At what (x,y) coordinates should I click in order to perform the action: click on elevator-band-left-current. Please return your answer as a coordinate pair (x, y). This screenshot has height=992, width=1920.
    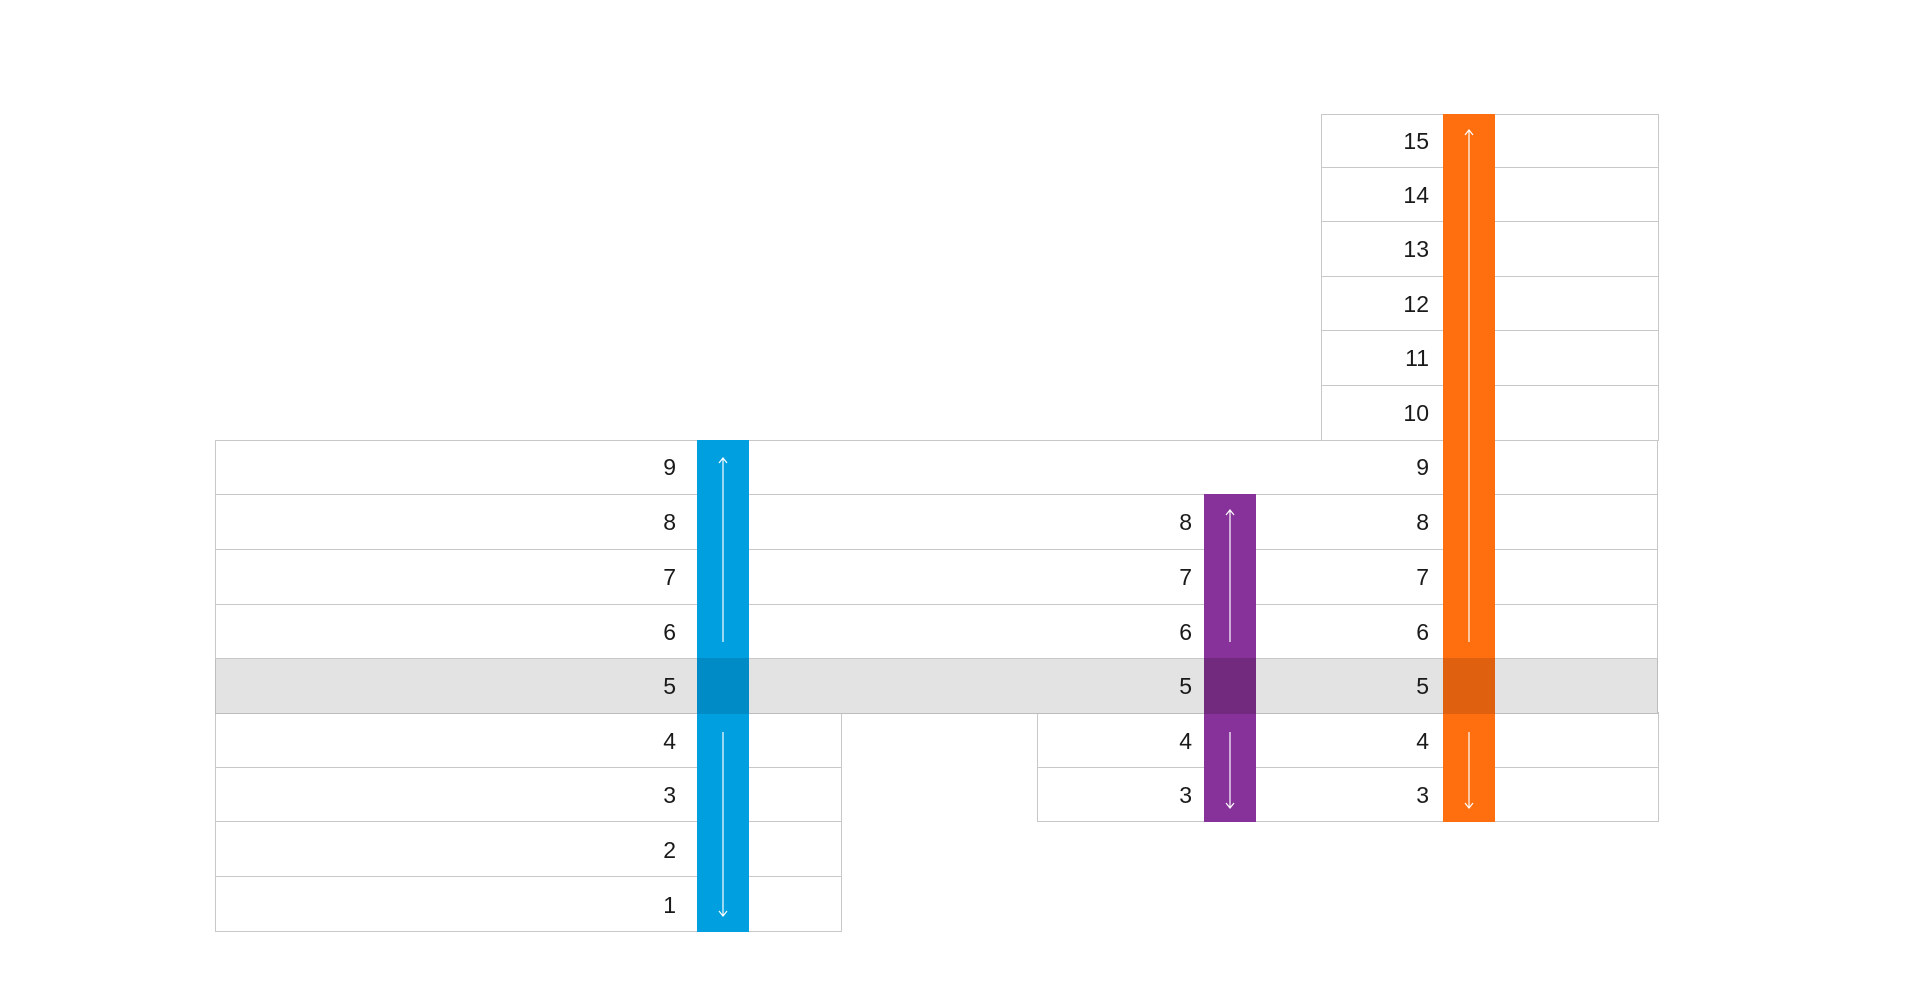
    Looking at the image, I should click on (723, 686).